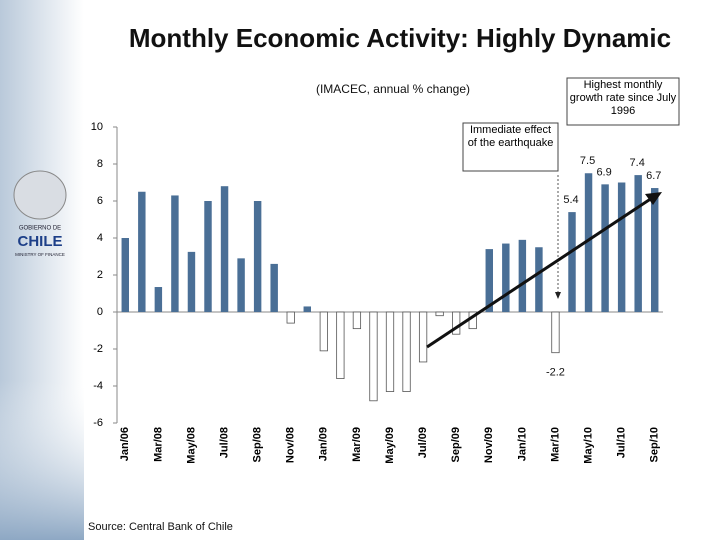  I want to click on y-tick-label: 10, so click(97, 127).